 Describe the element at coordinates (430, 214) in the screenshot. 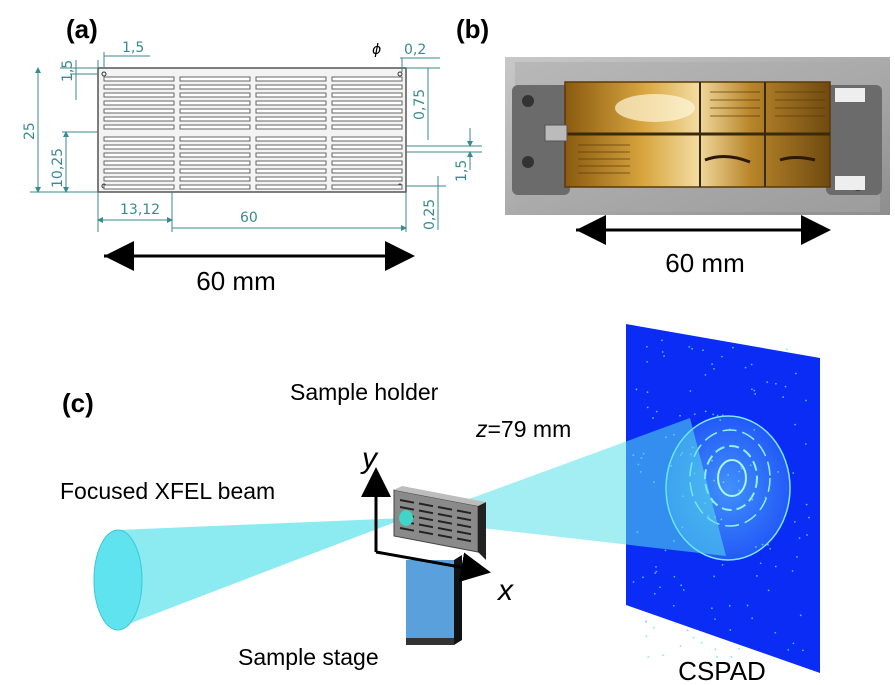

I see `dim-0-25: 0,25` at that location.